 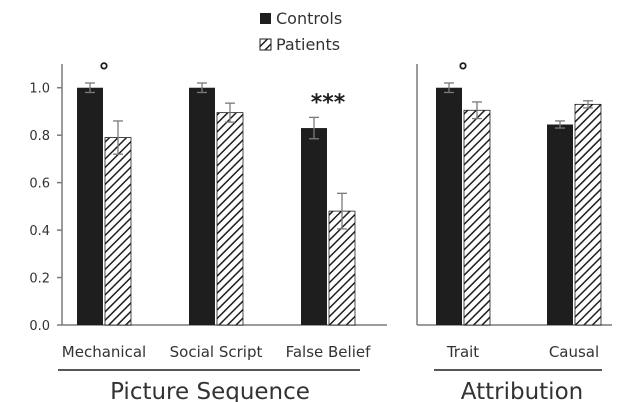 I want to click on x-category-label: Trait, so click(x=462, y=352).